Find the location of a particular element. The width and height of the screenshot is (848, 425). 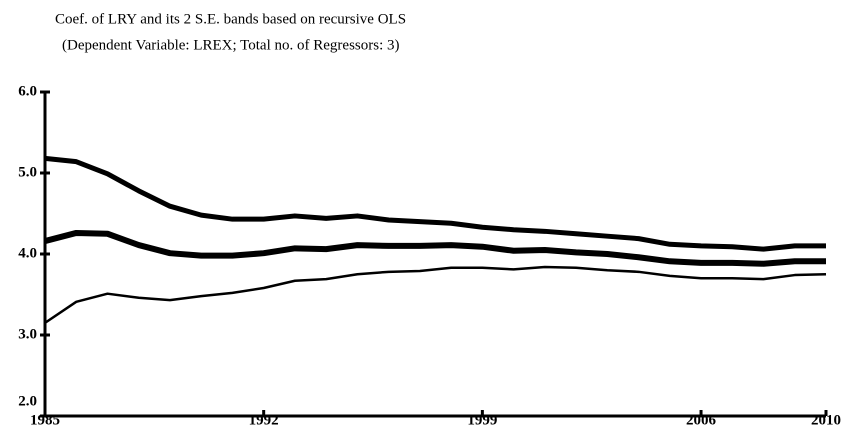

x-tick-label: 1992 is located at coordinates (264, 418).